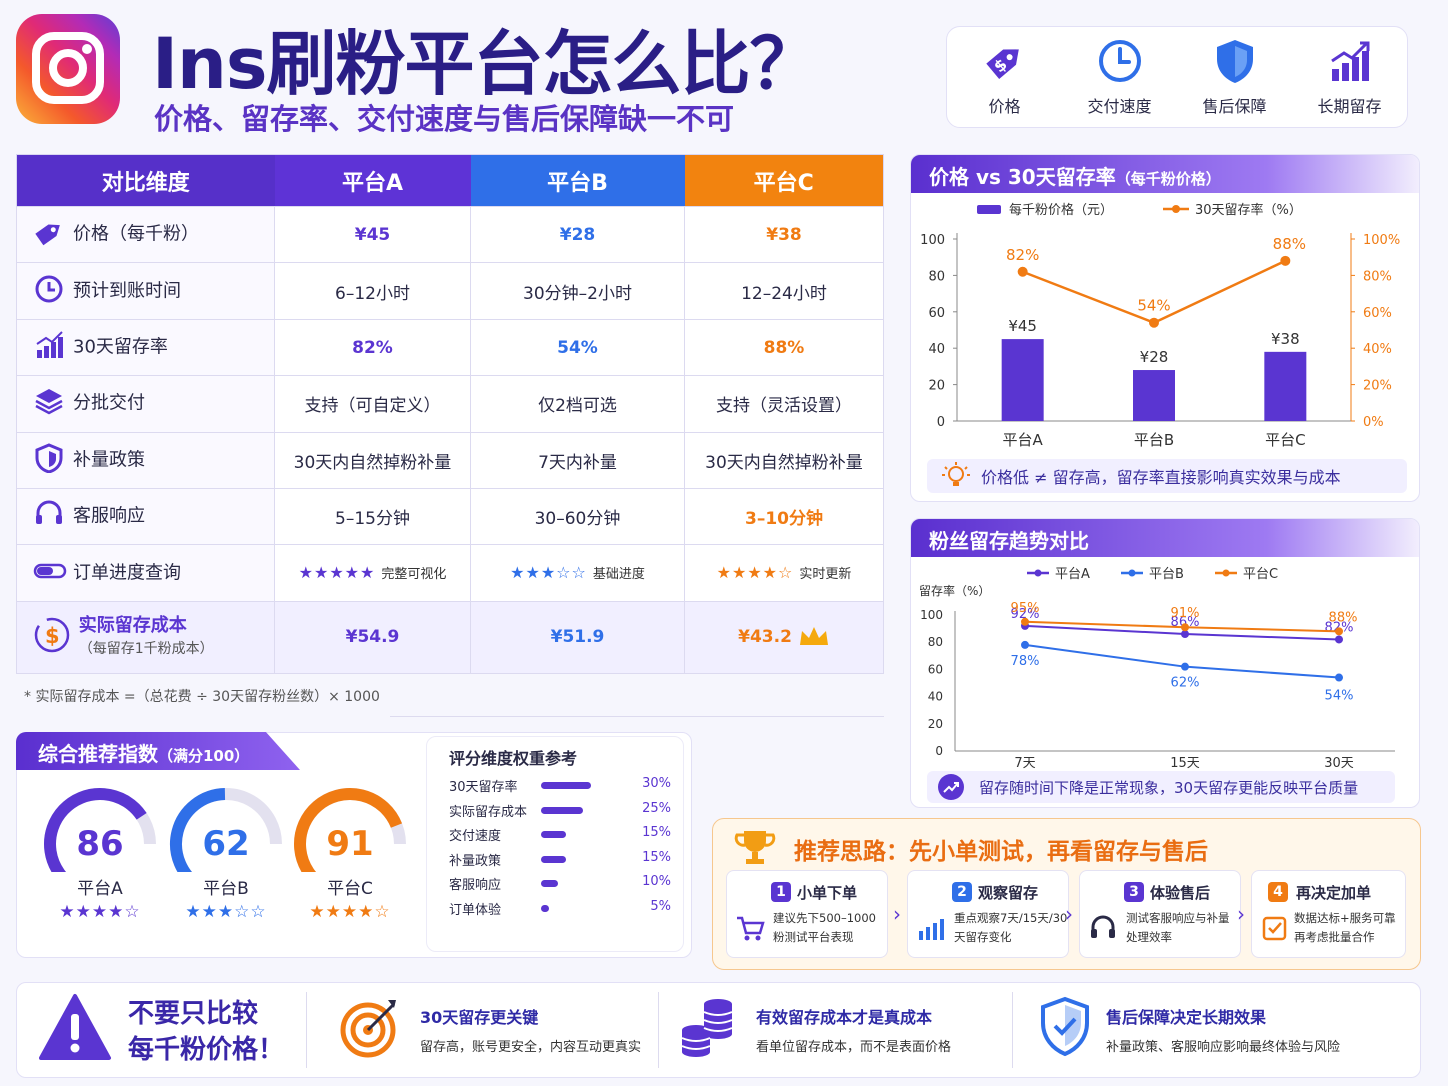  Describe the element at coordinates (372, 517) in the screenshot. I see `cell-a: 5–15分钟` at that location.